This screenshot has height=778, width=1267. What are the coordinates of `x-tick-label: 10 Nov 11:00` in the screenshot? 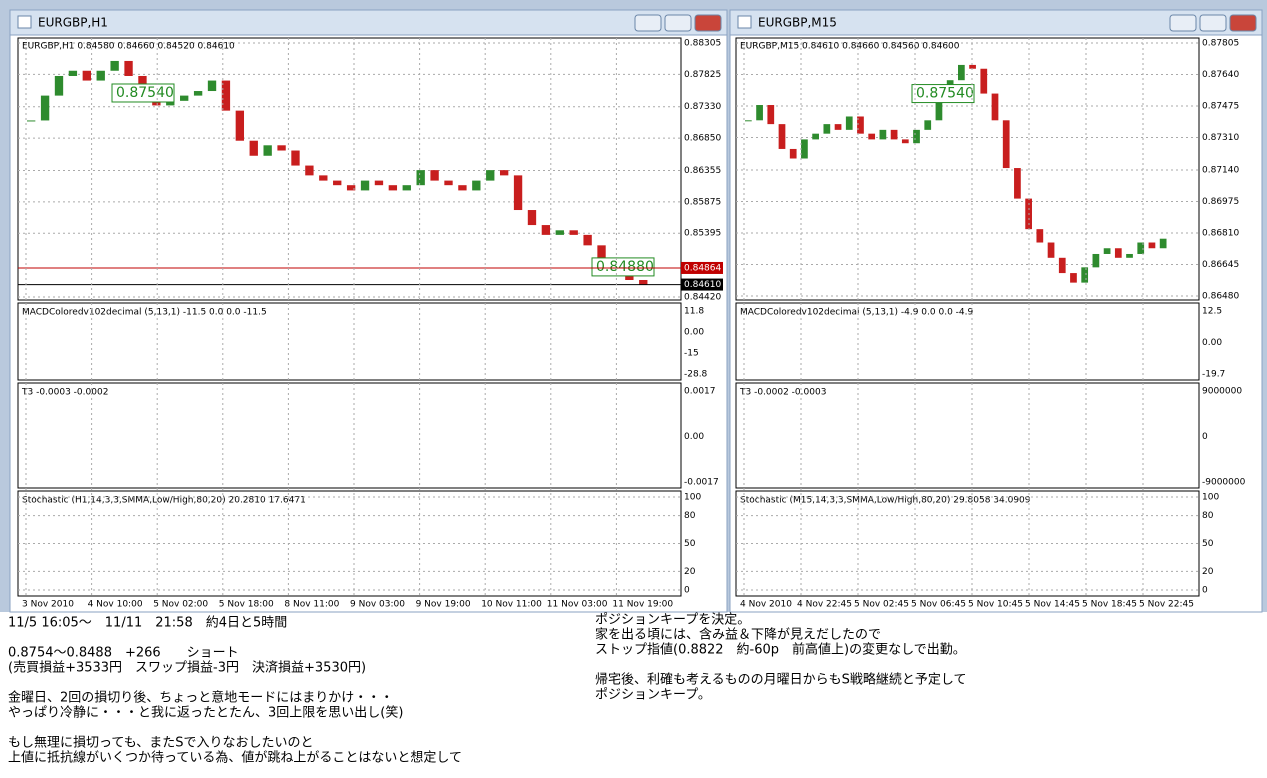 It's located at (511, 605).